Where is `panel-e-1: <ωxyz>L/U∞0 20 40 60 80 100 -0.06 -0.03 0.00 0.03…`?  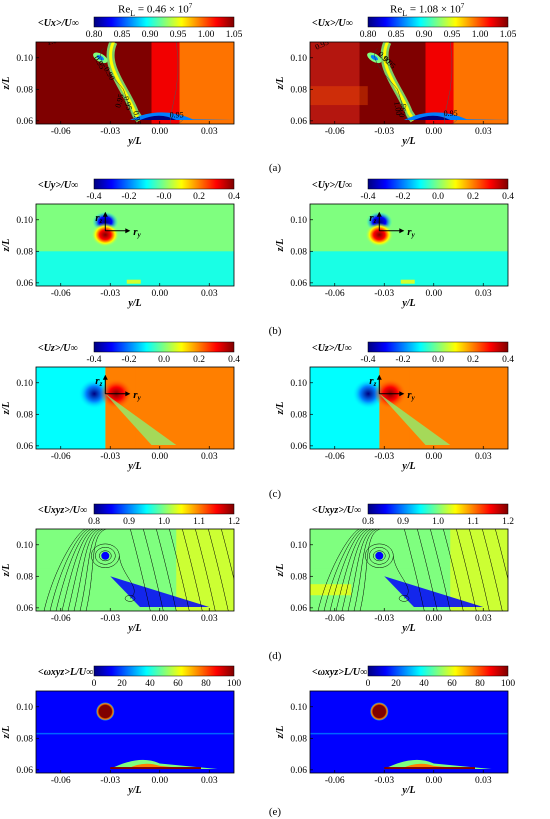 panel-e-1: <ωxyz>L/U∞0 20 40 60 80 100 -0.06 -0.03 0.00 0.03… is located at coordinates (395, 730).